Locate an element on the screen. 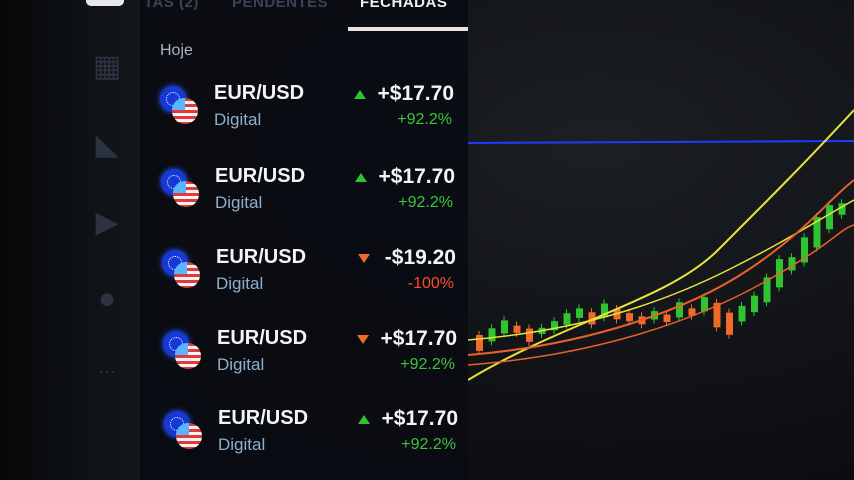 Image resolution: width=854 pixels, height=480 pixels. megaphone-icon: ◣ is located at coordinates (107, 145).